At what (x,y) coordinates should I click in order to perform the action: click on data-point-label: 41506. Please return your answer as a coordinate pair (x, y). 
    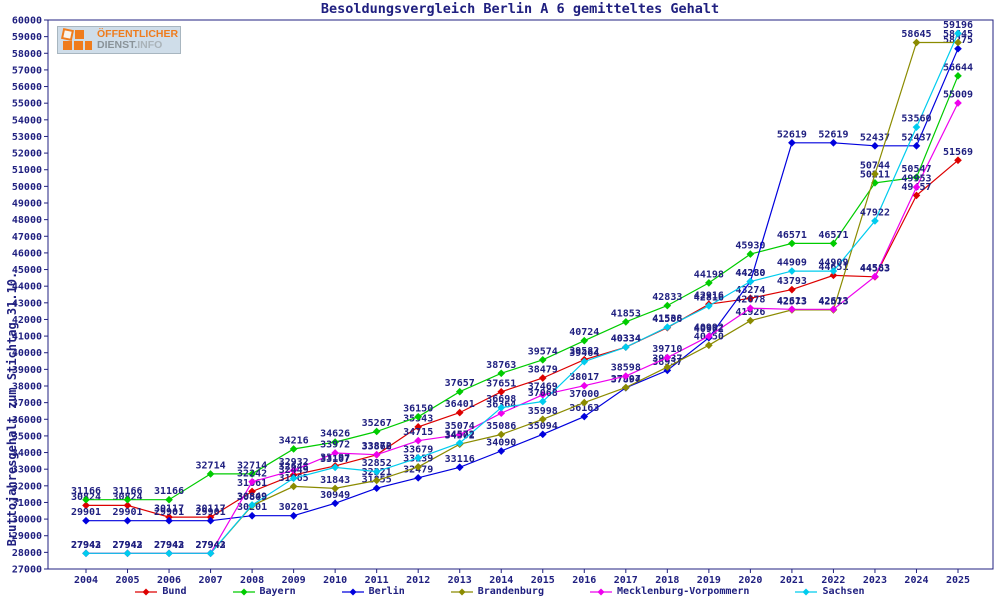
    Looking at the image, I should click on (667, 319).